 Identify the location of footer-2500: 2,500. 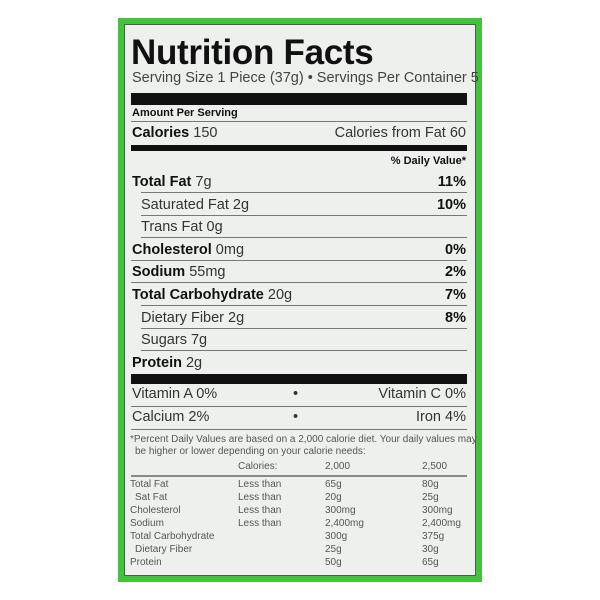
(435, 466).